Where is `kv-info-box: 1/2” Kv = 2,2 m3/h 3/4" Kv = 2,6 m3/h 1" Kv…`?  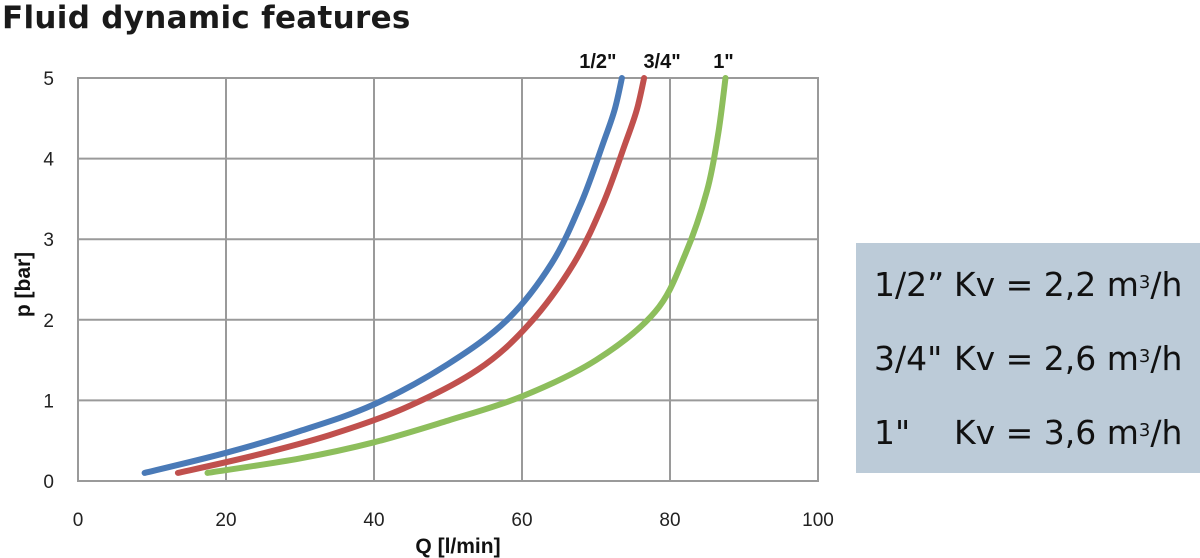
kv-info-box: 1/2” Kv = 2,2 m3/h 3/4" Kv = 2,6 m3/h 1" Kv… is located at coordinates (1028, 358).